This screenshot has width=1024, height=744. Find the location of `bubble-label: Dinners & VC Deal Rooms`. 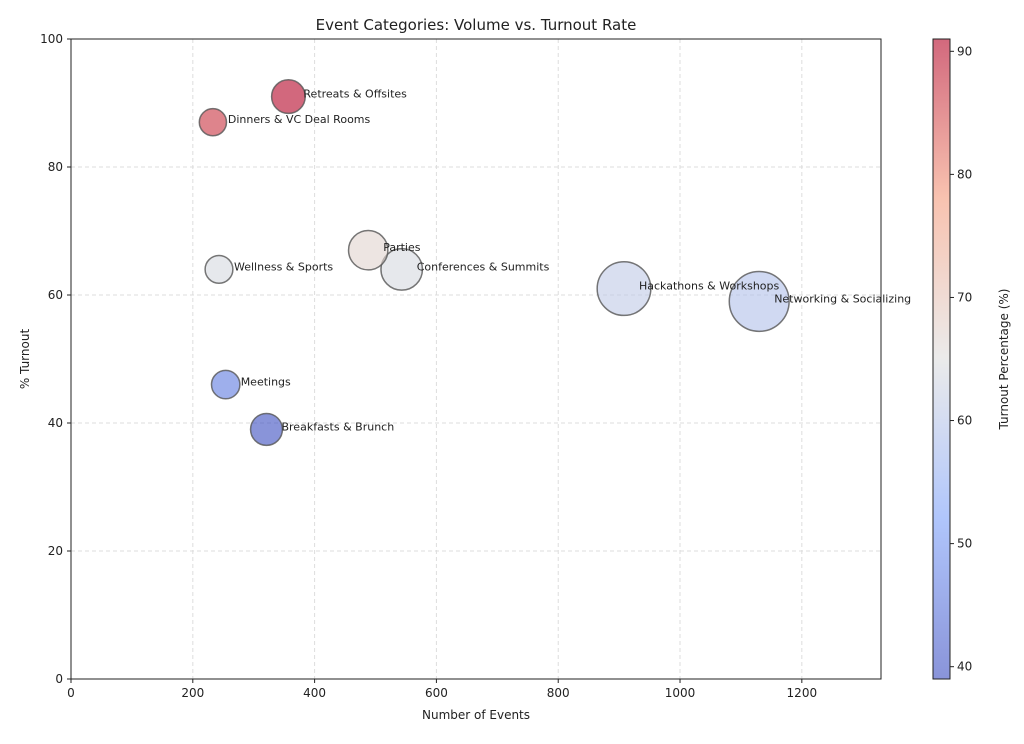

bubble-label: Dinners & VC Deal Rooms is located at coordinates (299, 119).